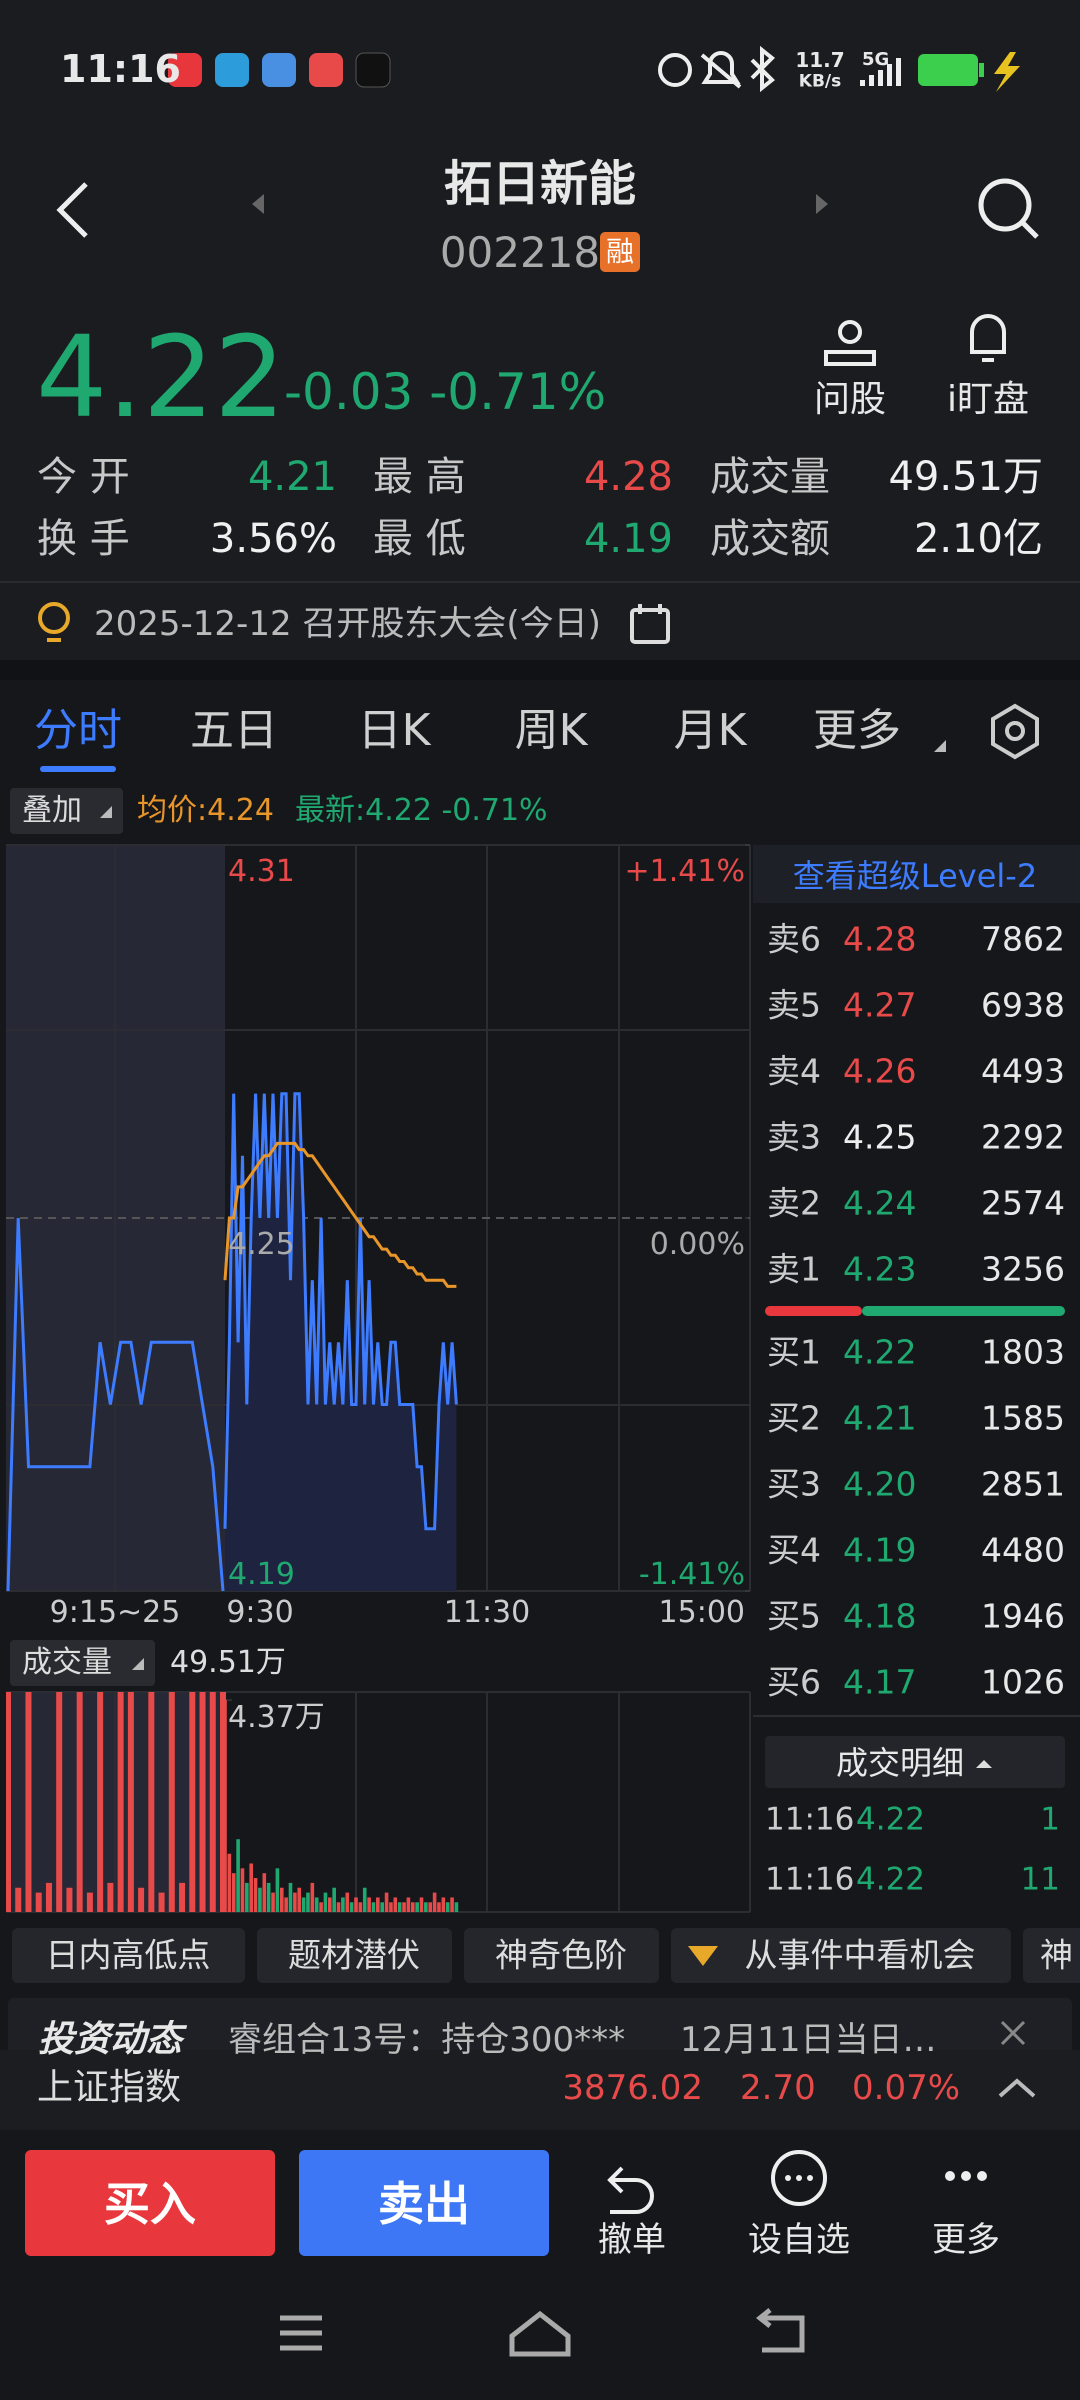 The image size is (1080, 2400). I want to click on period-tab: 五日, so click(234, 730).